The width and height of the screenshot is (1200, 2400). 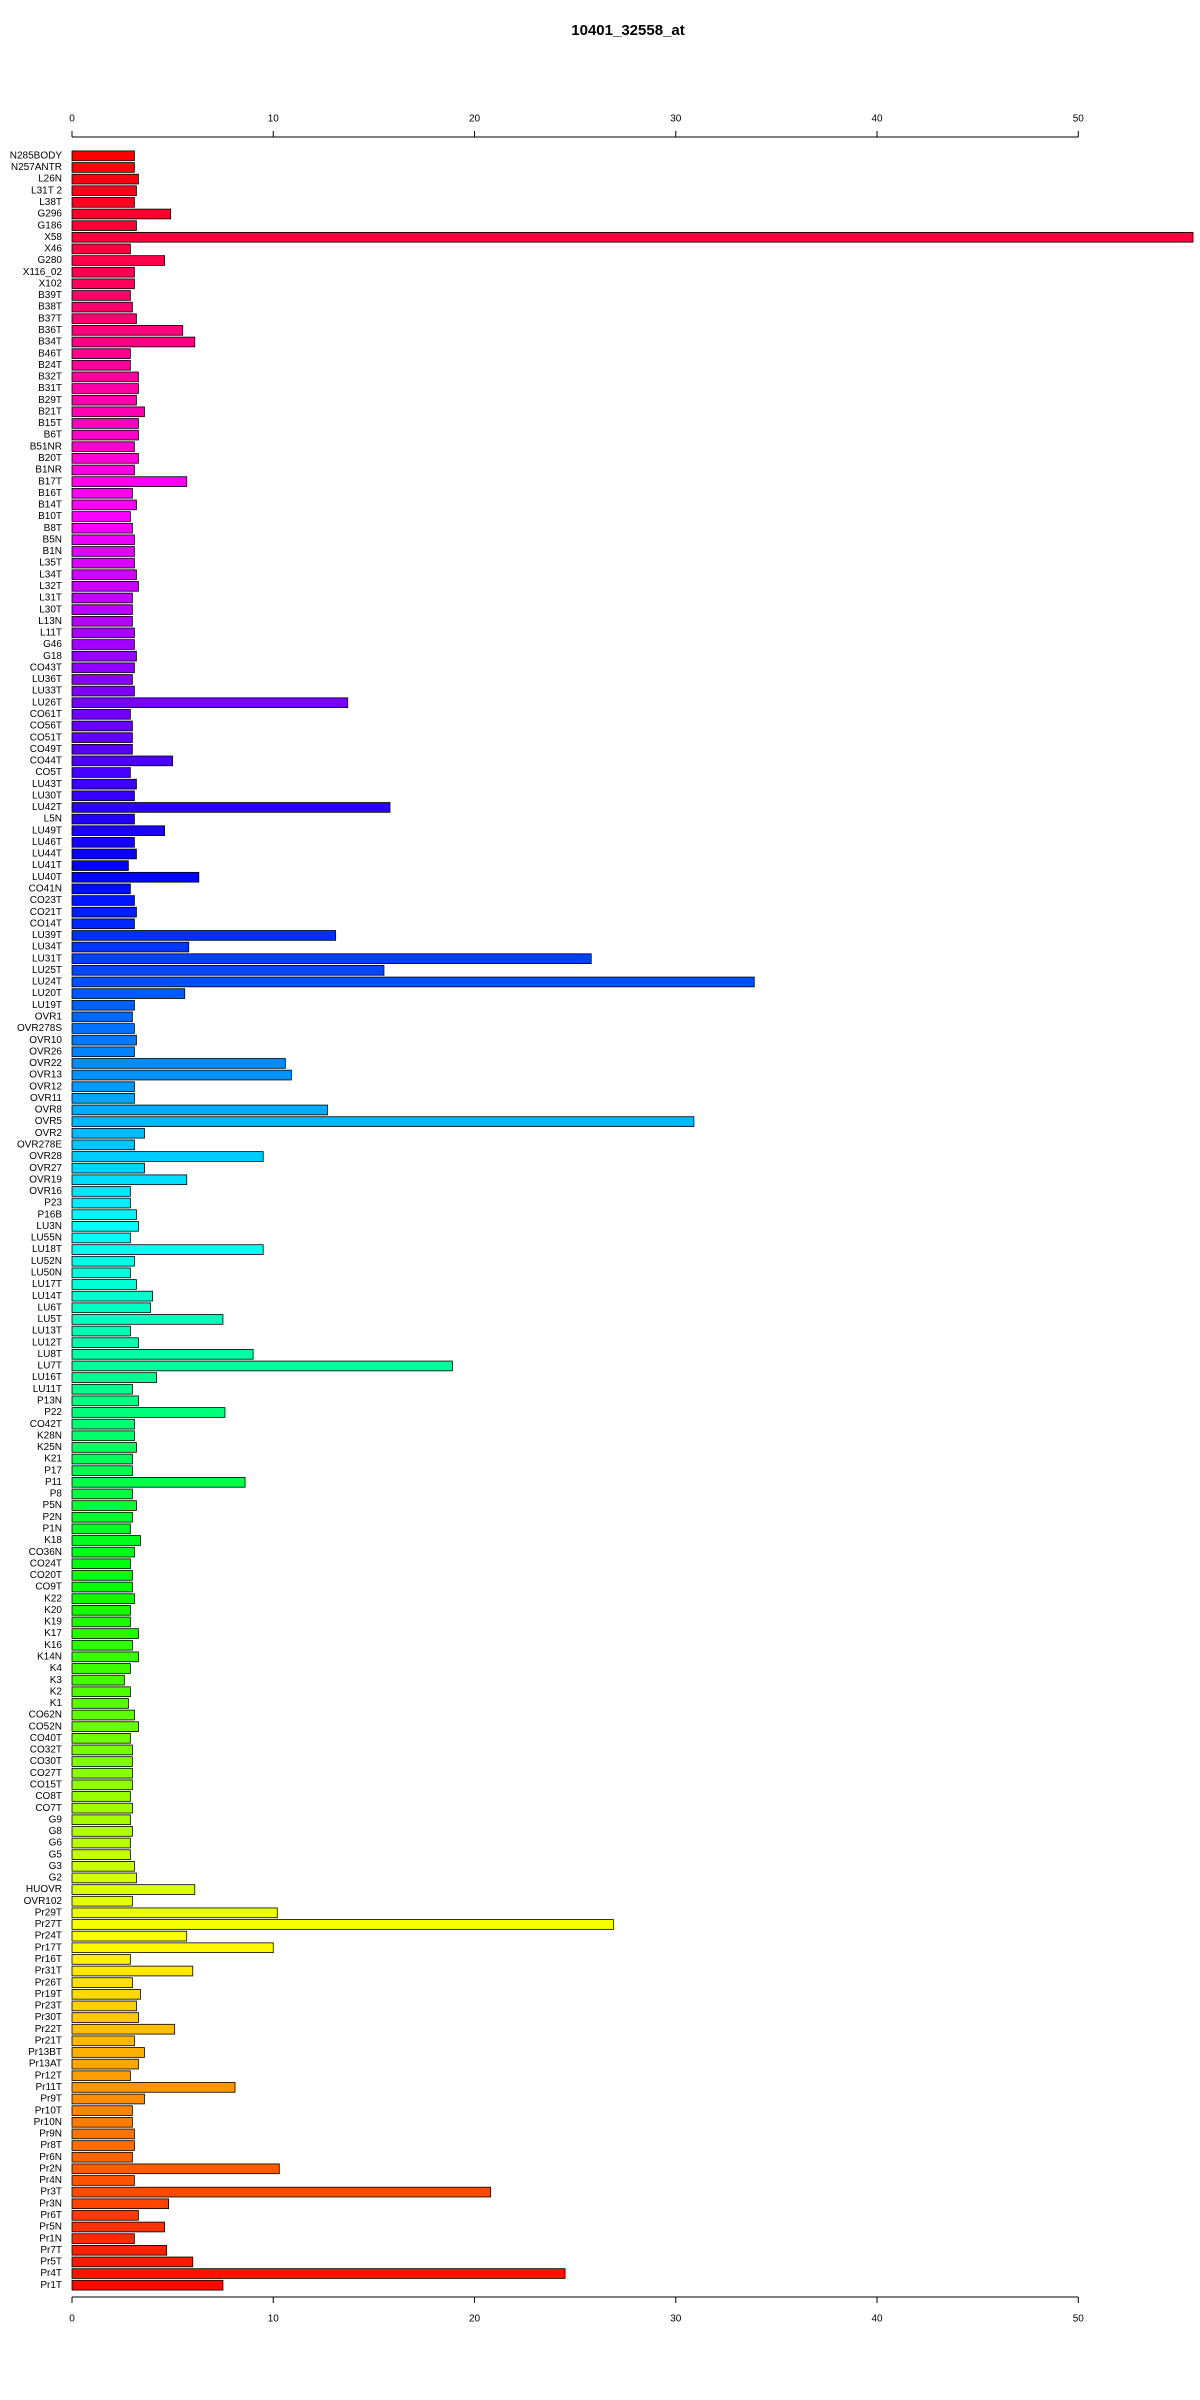 I want to click on y-tick-label: Pr8T, so click(x=51, y=2145).